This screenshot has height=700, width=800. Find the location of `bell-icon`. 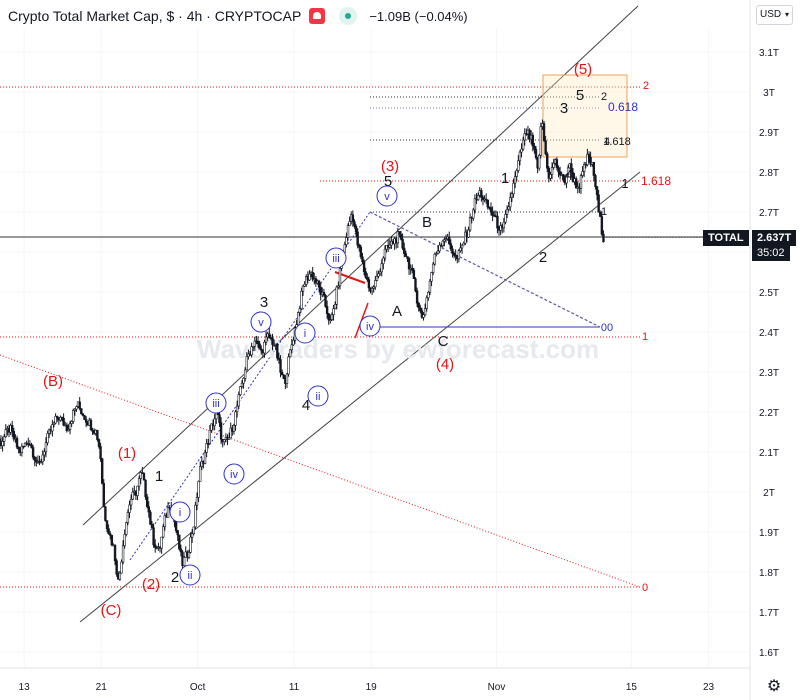

bell-icon is located at coordinates (317, 16).